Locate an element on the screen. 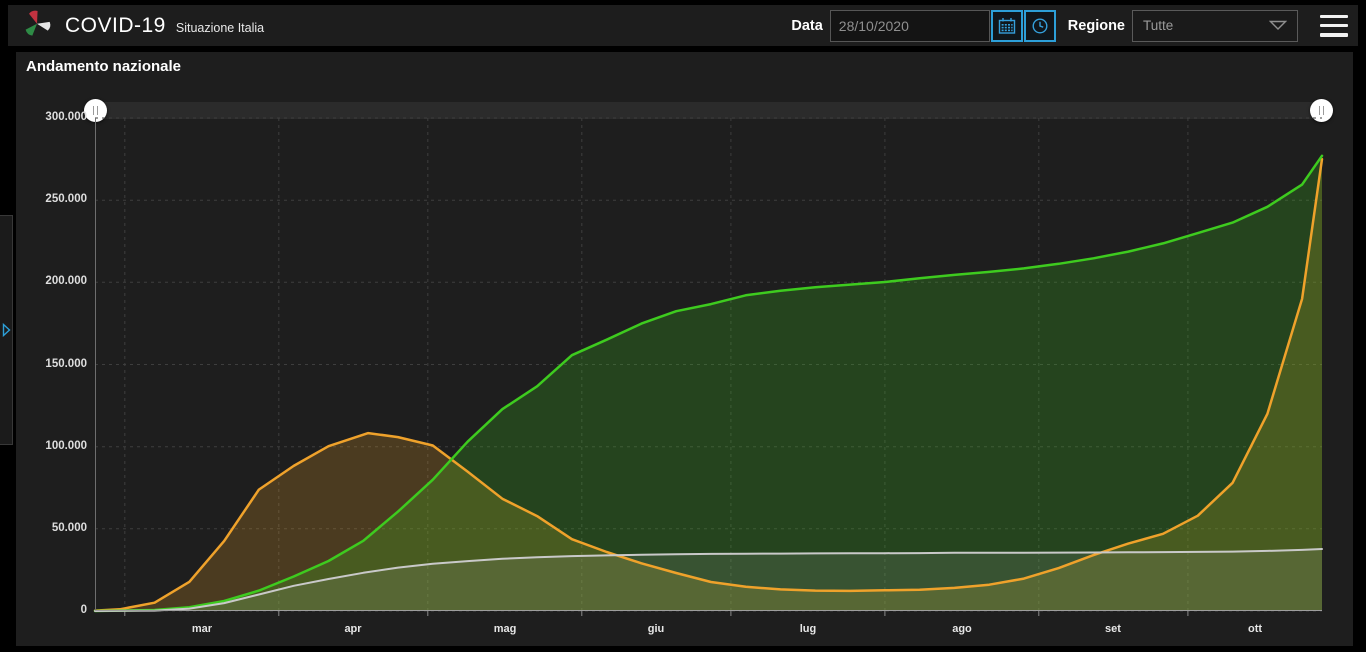 The width and height of the screenshot is (1366, 652). time-range-slider-track is located at coordinates (708, 110).